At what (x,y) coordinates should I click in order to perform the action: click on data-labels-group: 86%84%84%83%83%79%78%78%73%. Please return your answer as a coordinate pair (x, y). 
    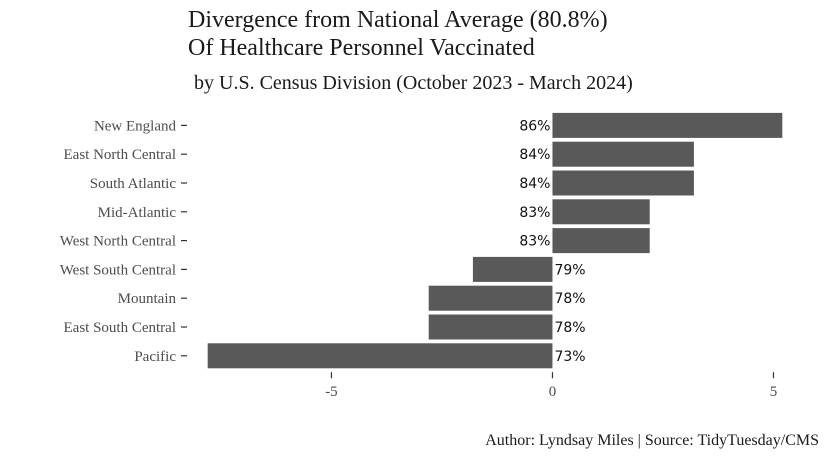
    Looking at the image, I should click on (552, 241).